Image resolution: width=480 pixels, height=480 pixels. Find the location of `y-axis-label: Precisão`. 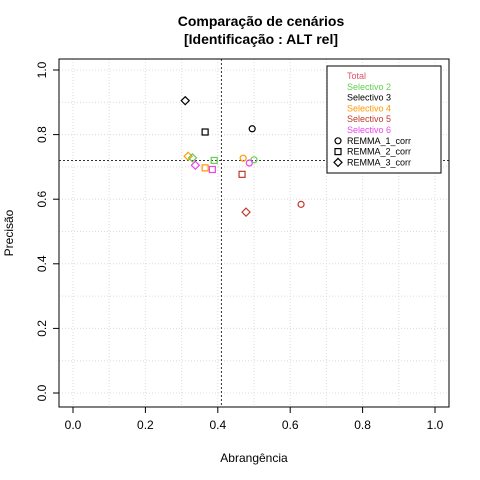

y-axis-label: Precisão is located at coordinates (9, 232).